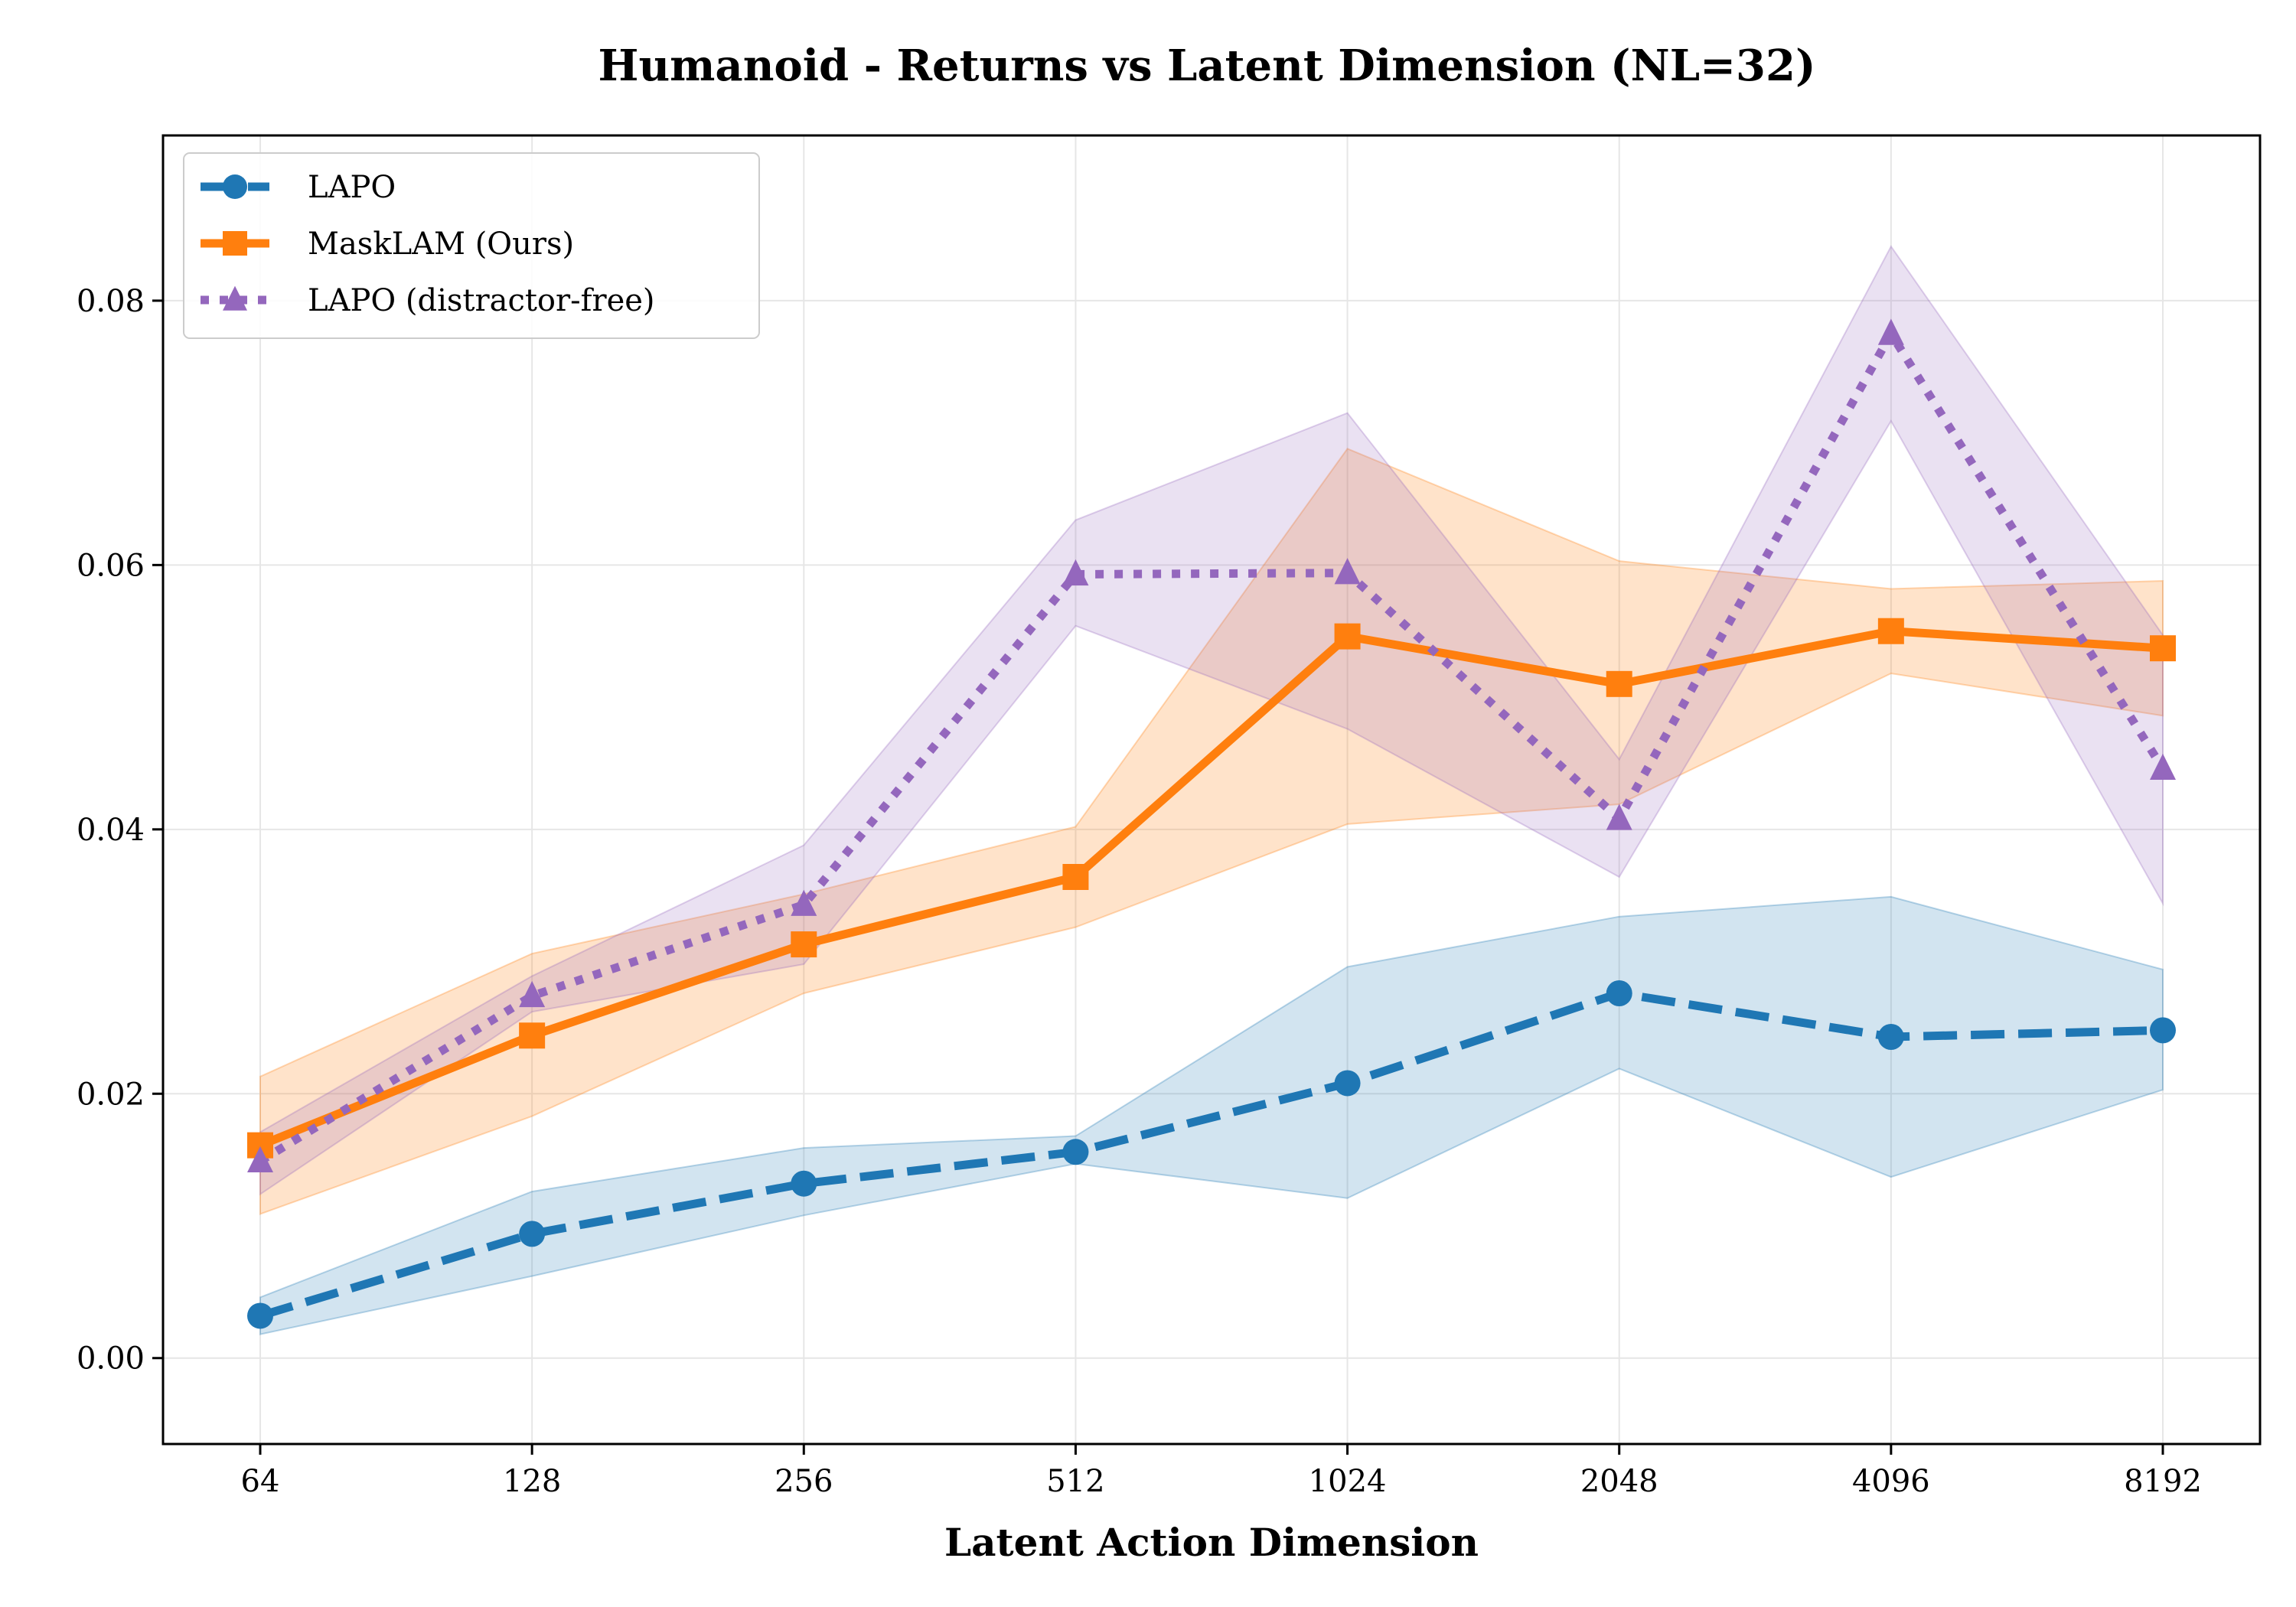  I want to click on legend: LAPO MaskLAM (Ours) LAPO (distractor-free), so click(471, 245).